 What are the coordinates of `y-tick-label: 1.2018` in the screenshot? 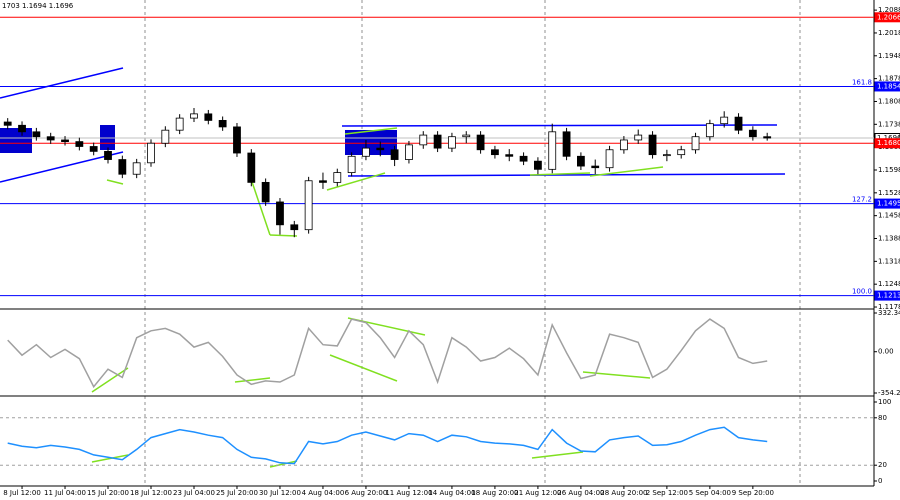 It's located at (889, 33).